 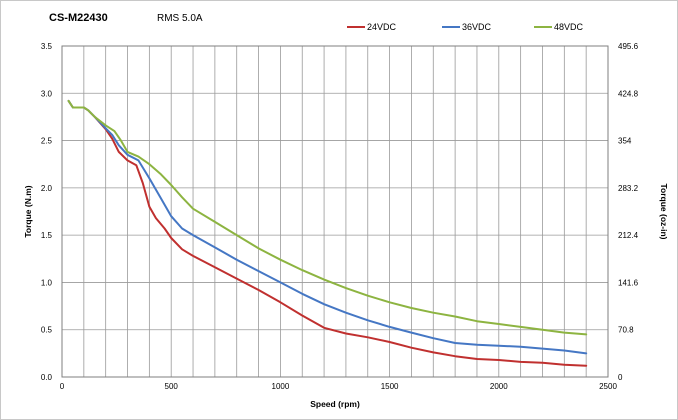 I want to click on legend-item-48vdc: 48VDC, so click(x=559, y=27).